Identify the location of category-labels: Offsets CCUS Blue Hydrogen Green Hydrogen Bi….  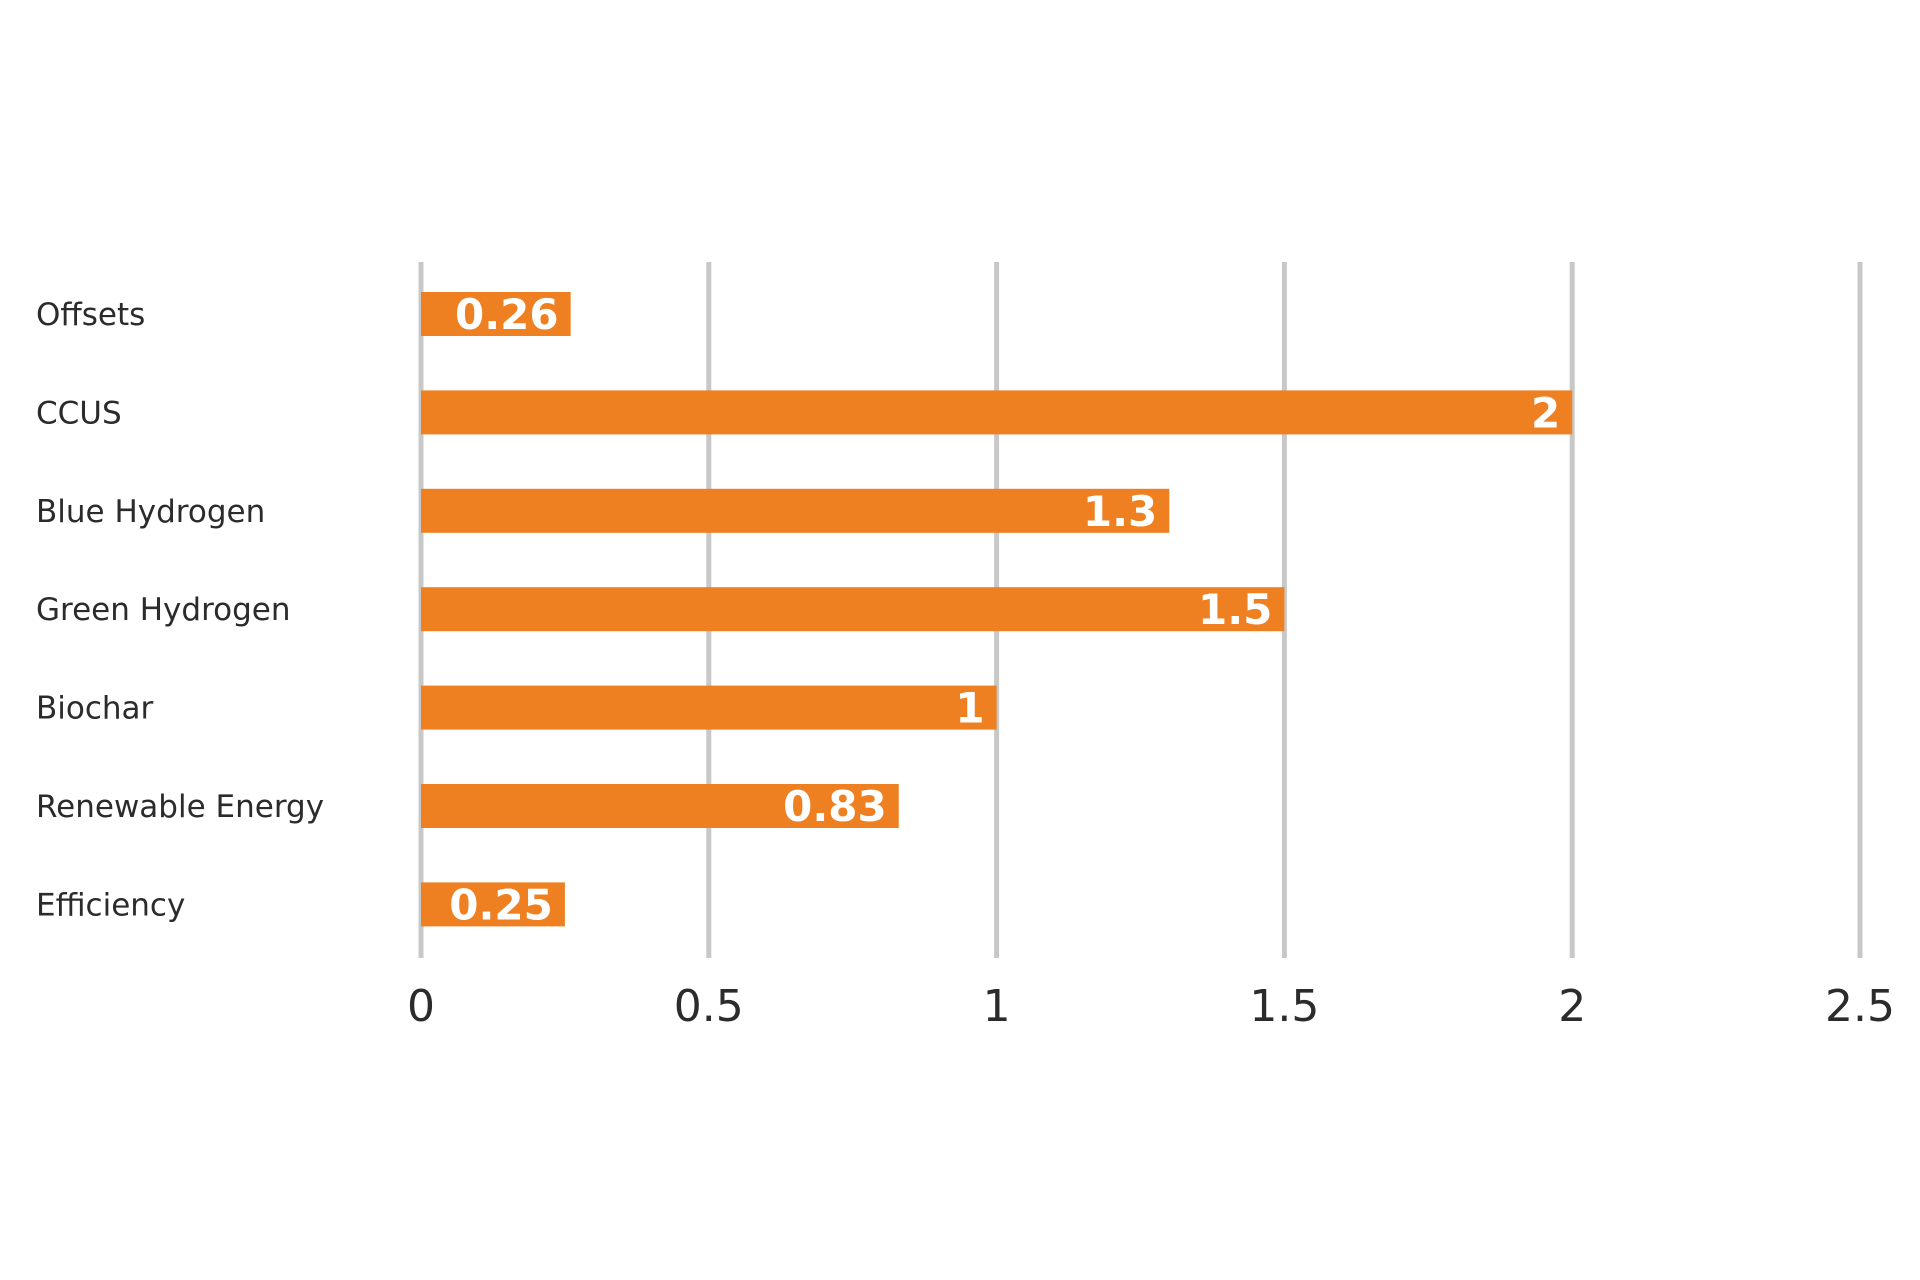
(180, 610).